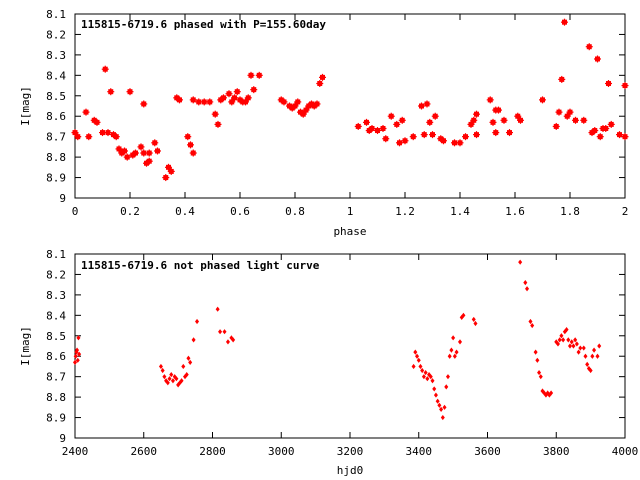  I want to click on phased-x-tick-label: 0.6, so click(240, 211).